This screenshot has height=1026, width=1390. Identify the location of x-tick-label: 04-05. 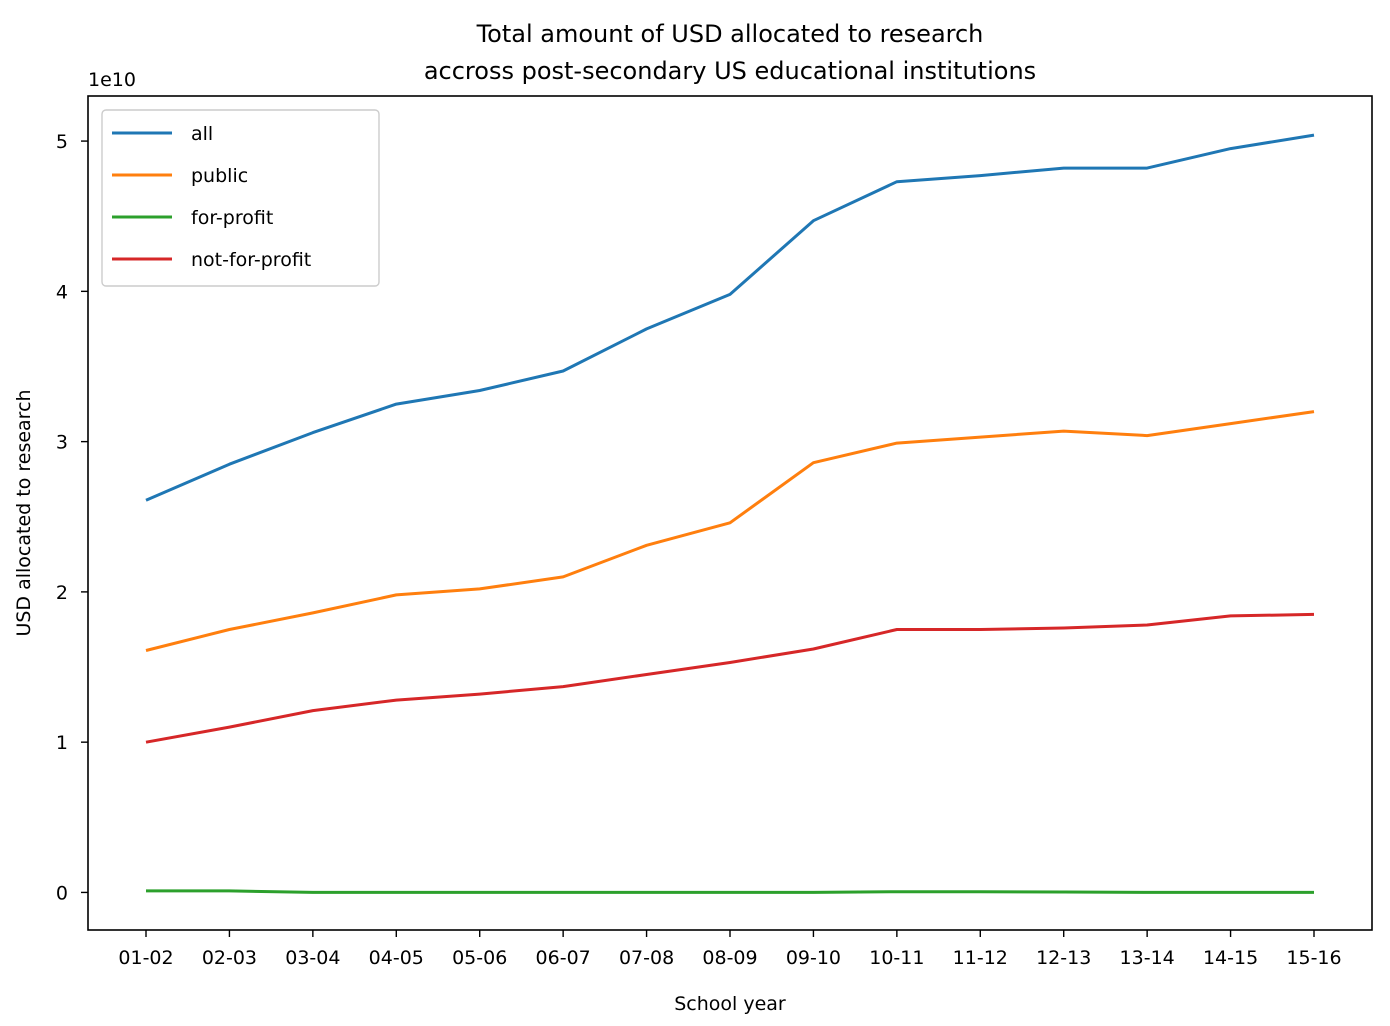
(396, 958).